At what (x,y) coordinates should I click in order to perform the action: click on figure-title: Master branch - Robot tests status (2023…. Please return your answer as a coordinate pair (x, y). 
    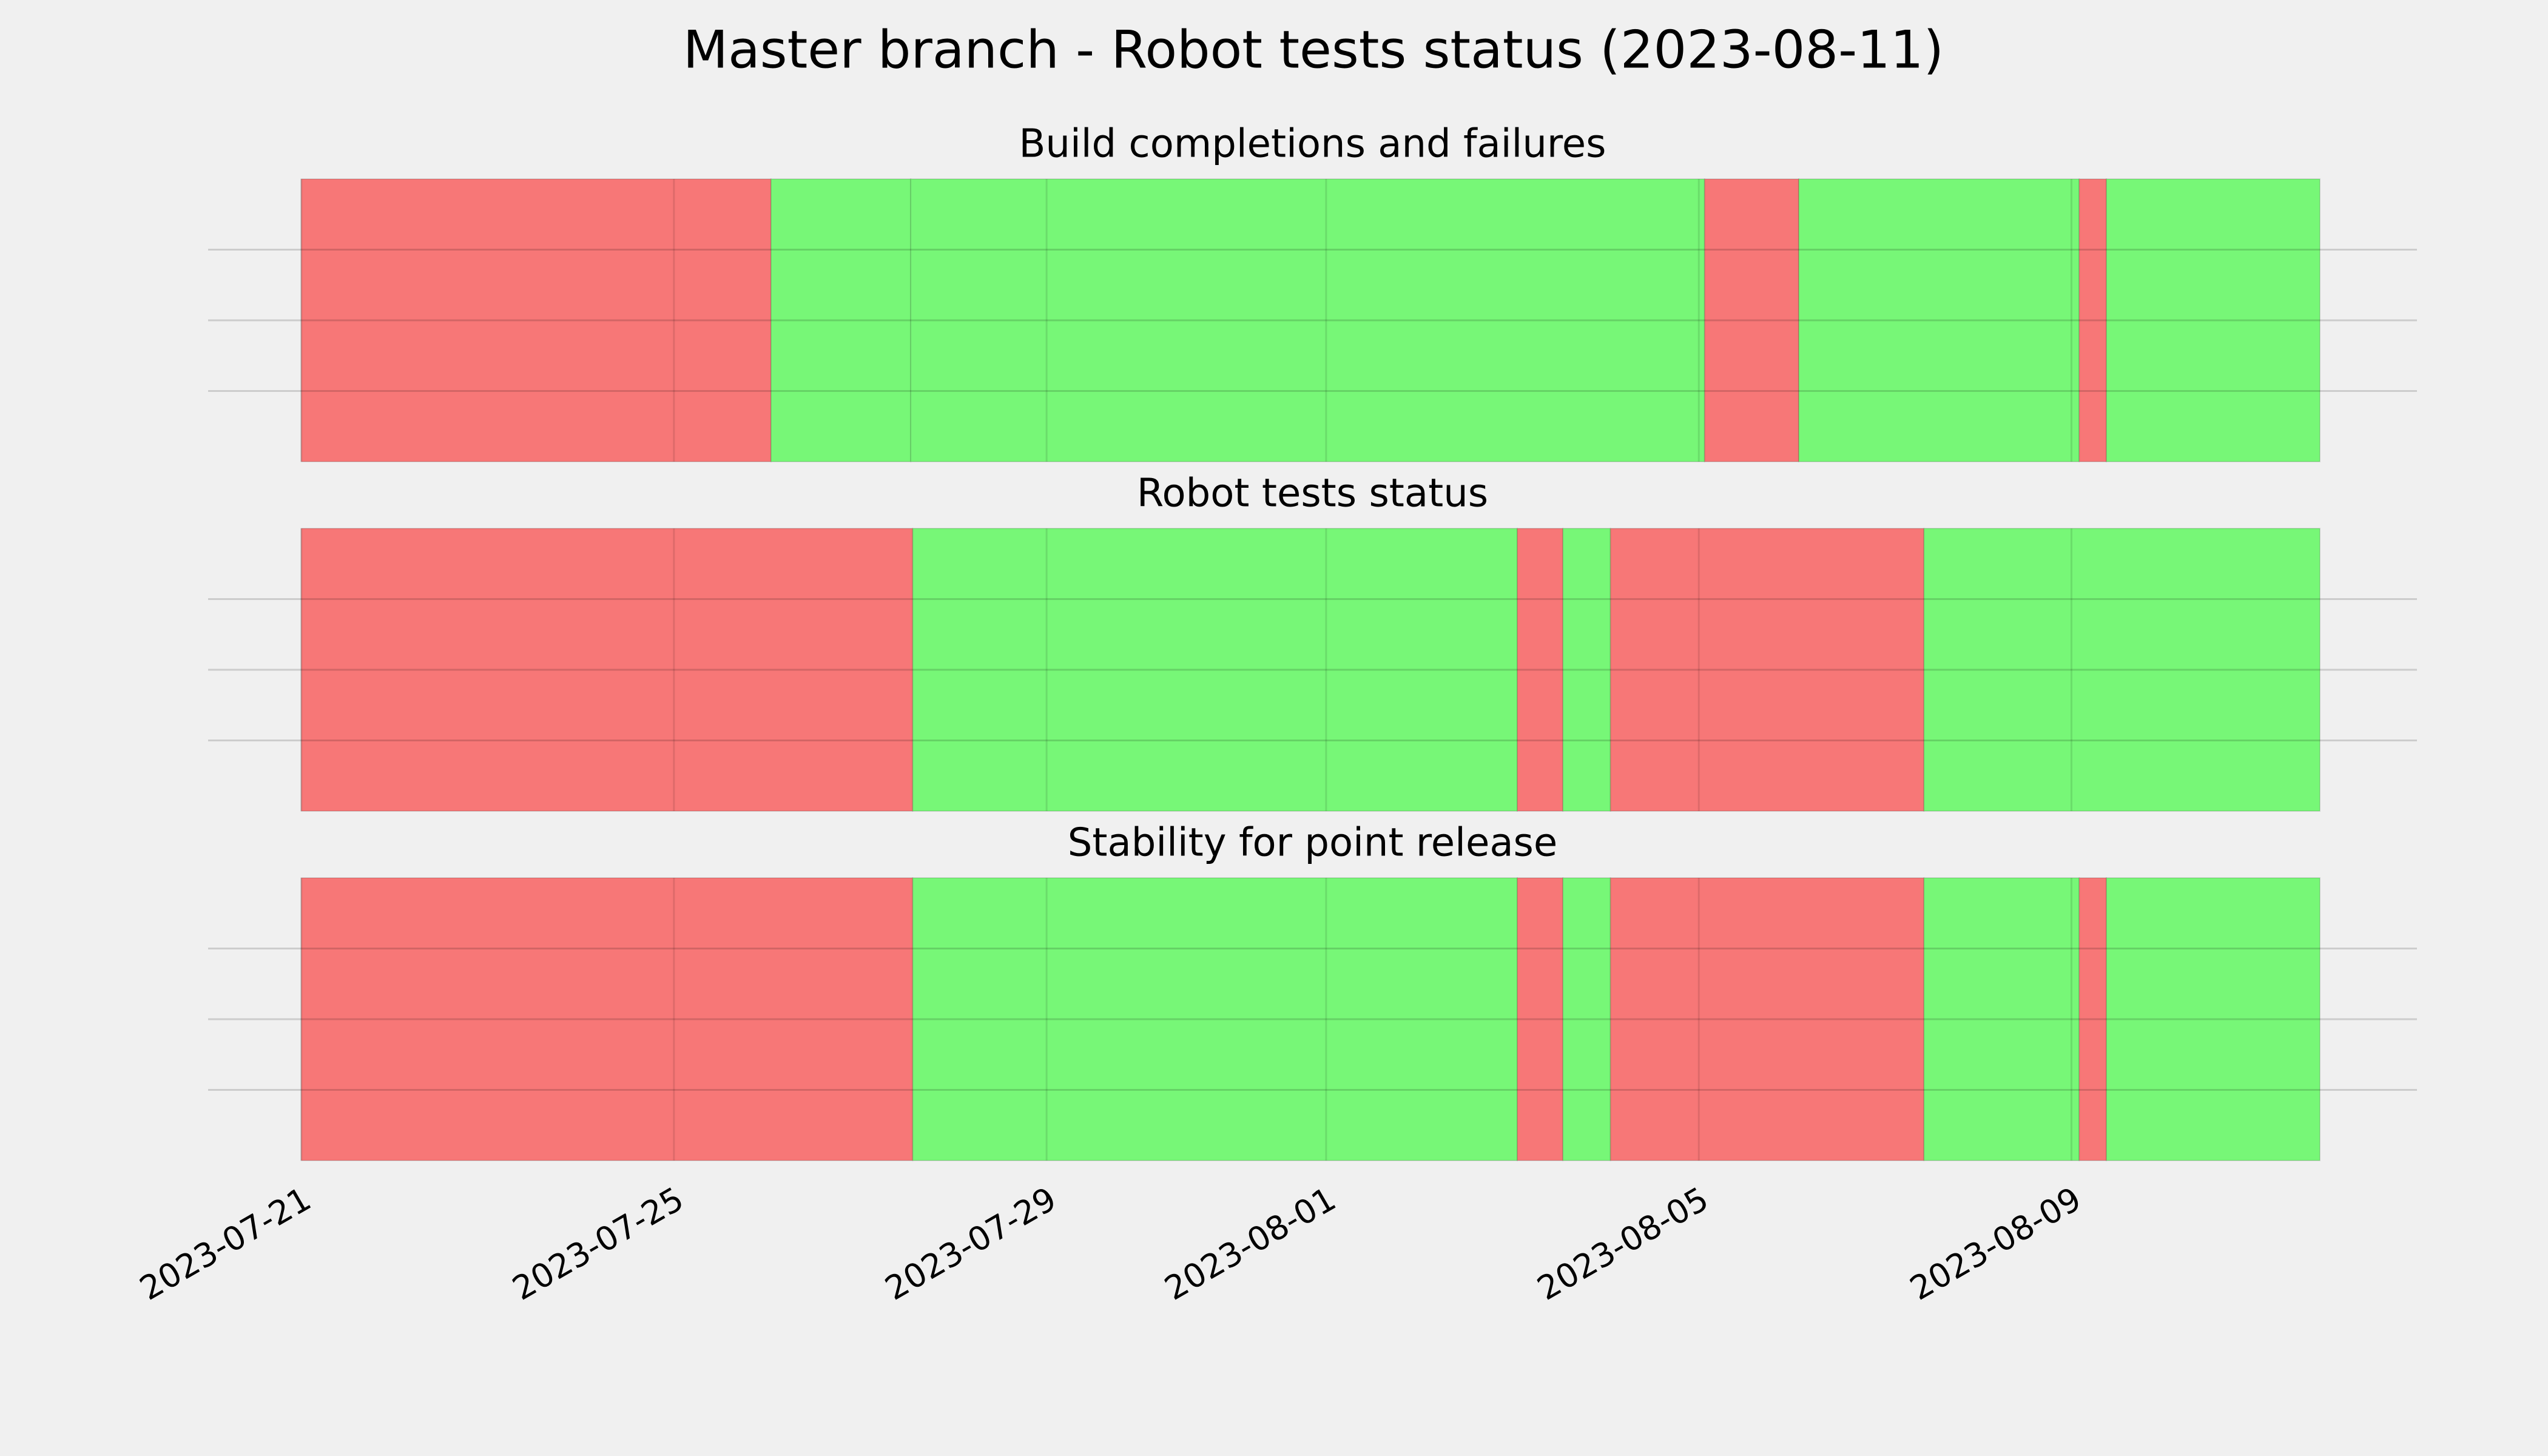
    Looking at the image, I should click on (1313, 49).